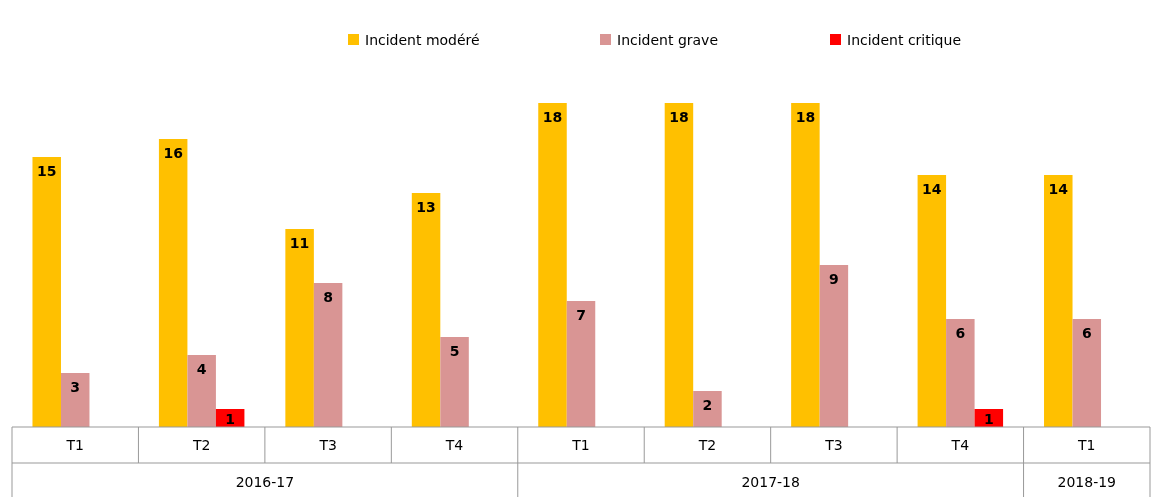 This screenshot has width=1158, height=499. I want to click on legend-label: Incident critique, so click(904, 40).